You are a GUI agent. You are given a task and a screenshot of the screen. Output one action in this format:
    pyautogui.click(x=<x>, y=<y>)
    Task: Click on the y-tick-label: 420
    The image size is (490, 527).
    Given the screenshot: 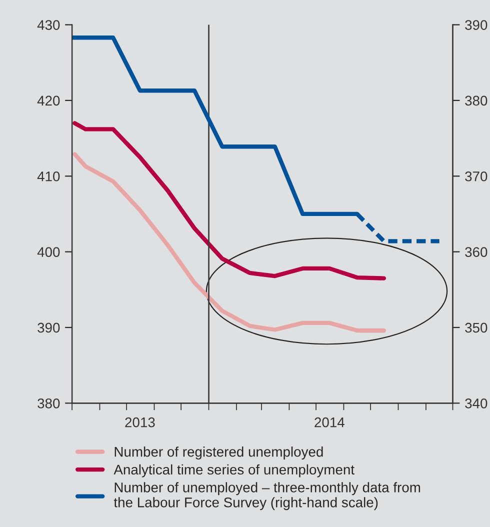 What is the action you would take?
    pyautogui.click(x=48, y=101)
    